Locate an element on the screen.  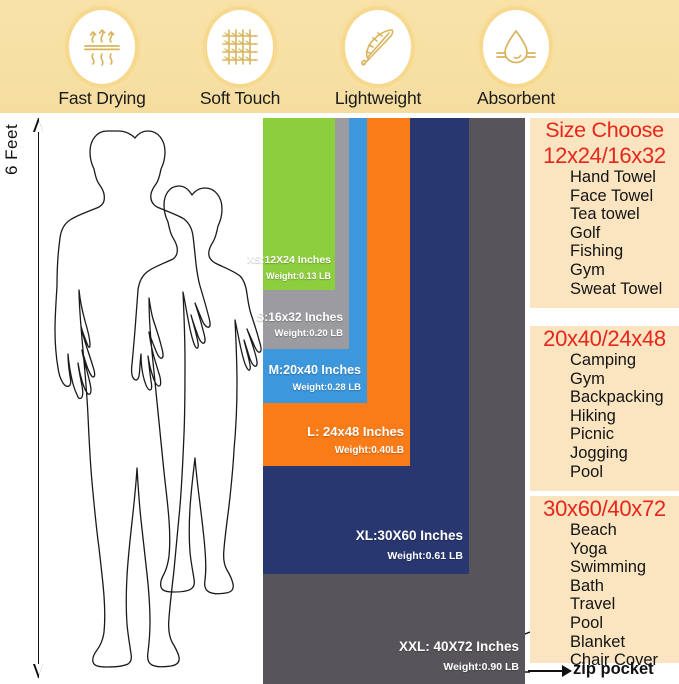
size-rect-label: L: 24x48 Inches is located at coordinates (355, 431).